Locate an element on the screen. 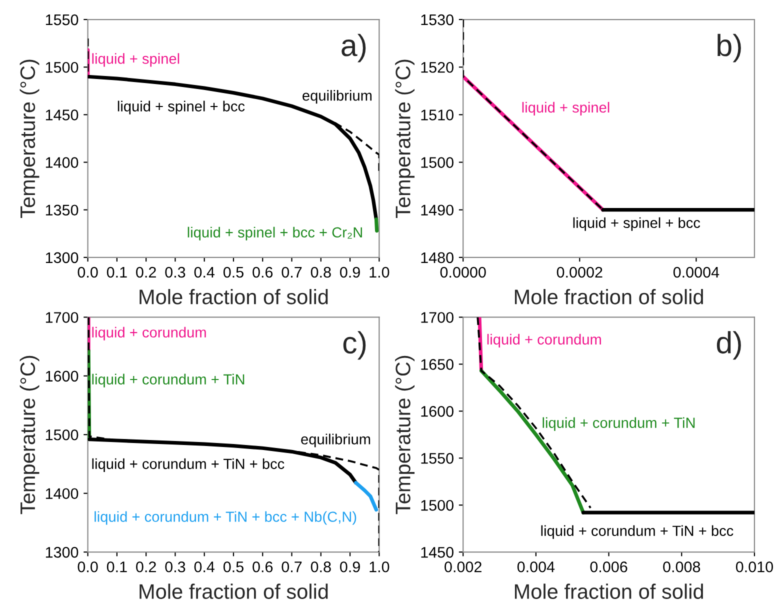 The height and width of the screenshot is (610, 777). y-tick-label: 1520 is located at coordinates (437, 67).